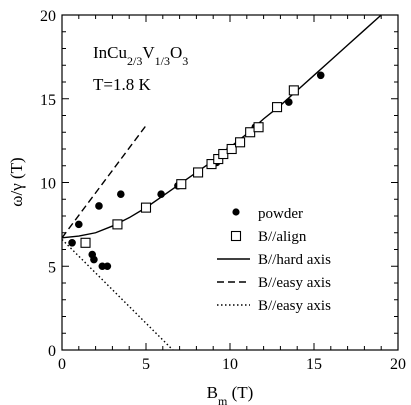  I want to click on series-line-dotted, so click(117, 294).